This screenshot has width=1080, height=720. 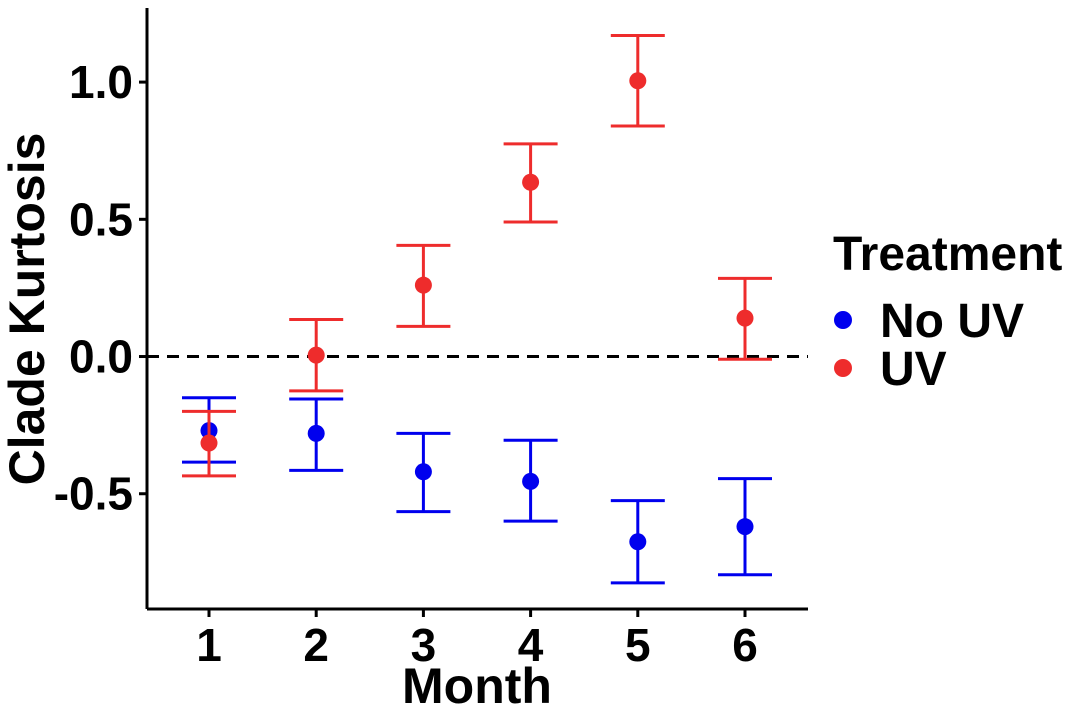 What do you see at coordinates (209, 645) in the screenshot?
I see `x-tick-label: 1` at bounding box center [209, 645].